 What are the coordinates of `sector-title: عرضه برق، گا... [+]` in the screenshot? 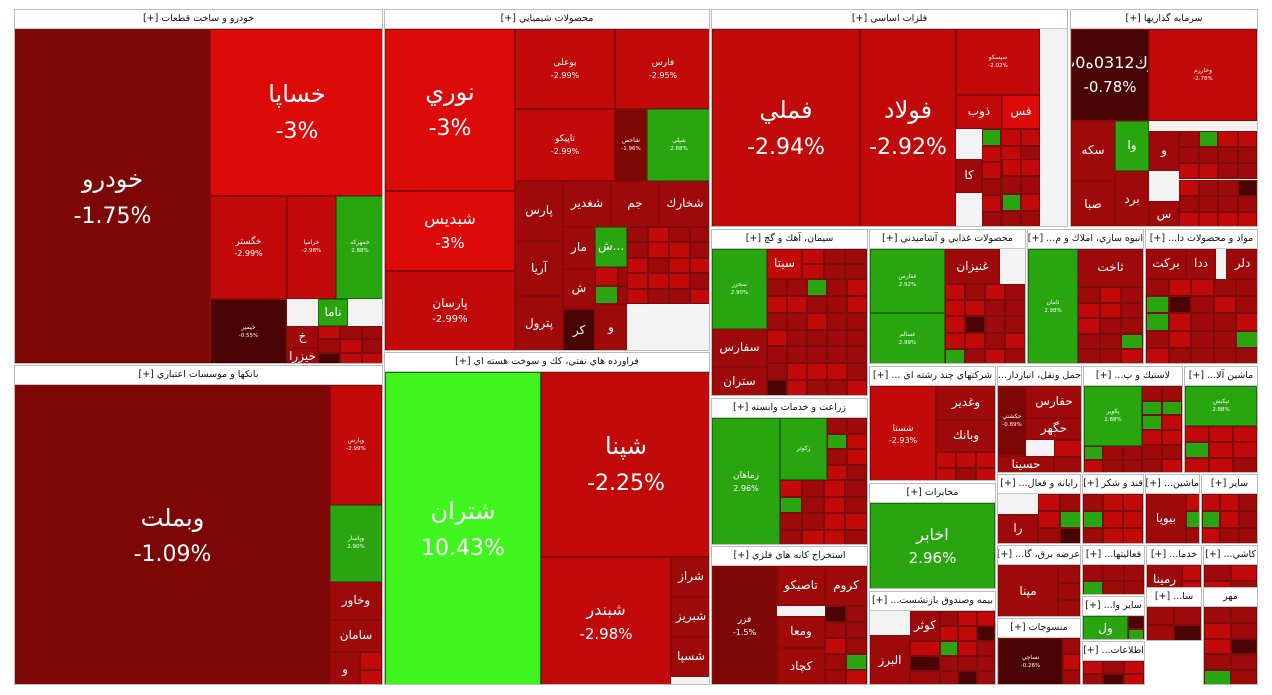 It's located at (1039, 555).